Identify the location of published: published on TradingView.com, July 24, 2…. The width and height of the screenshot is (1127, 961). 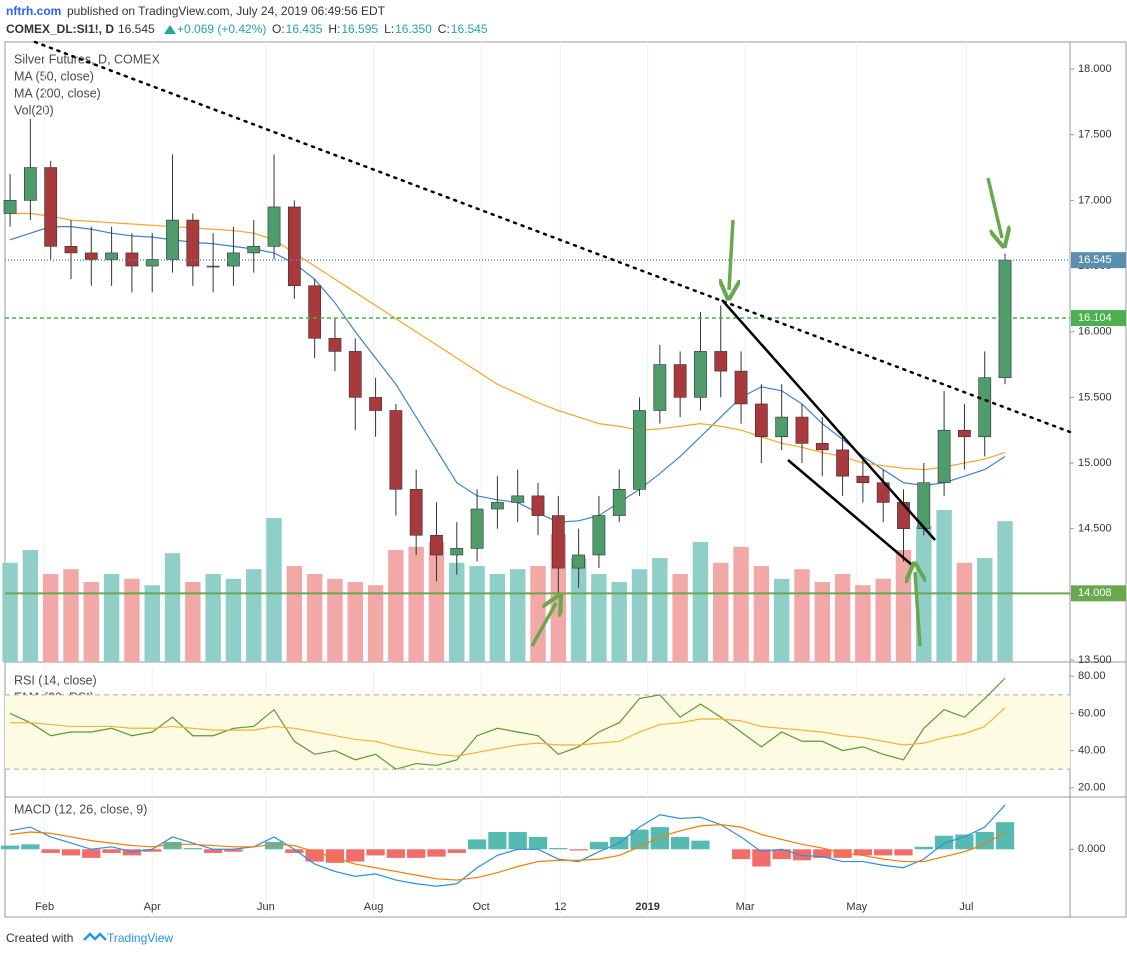
(226, 11).